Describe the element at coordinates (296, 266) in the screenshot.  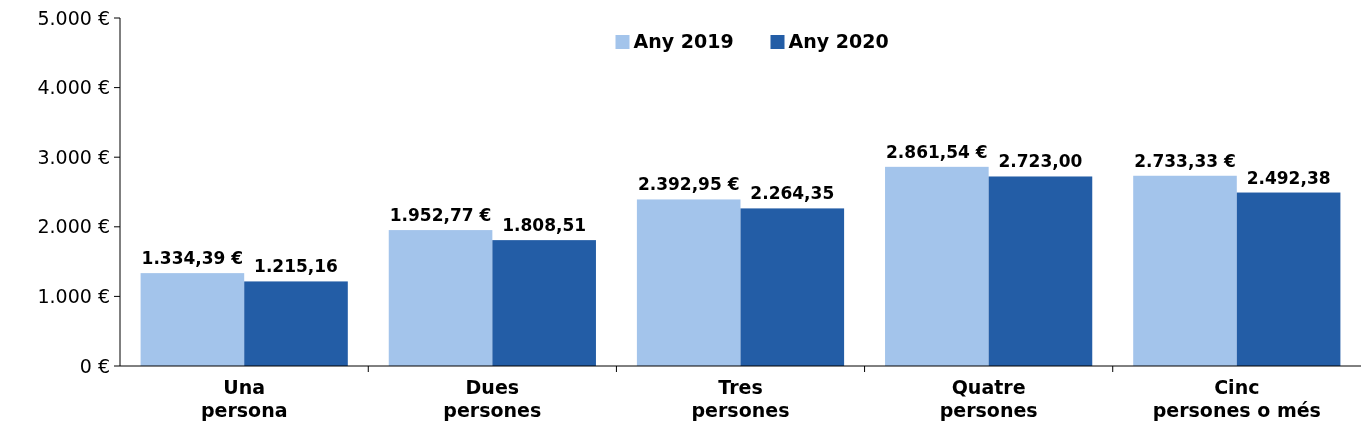
I see `data-label: 1.215,16` at that location.